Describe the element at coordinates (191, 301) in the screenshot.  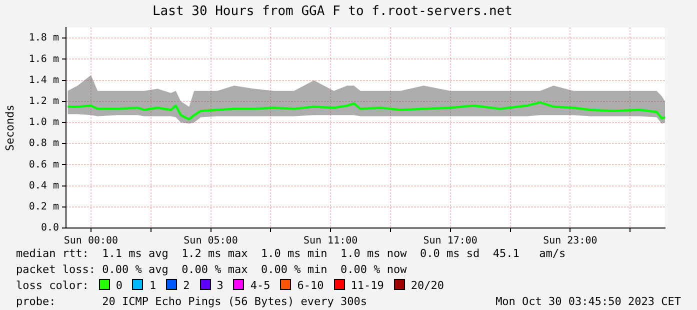
I see `text: probe: 20 ICMP Echo Pings (56 Bytes) every 300s` at that location.